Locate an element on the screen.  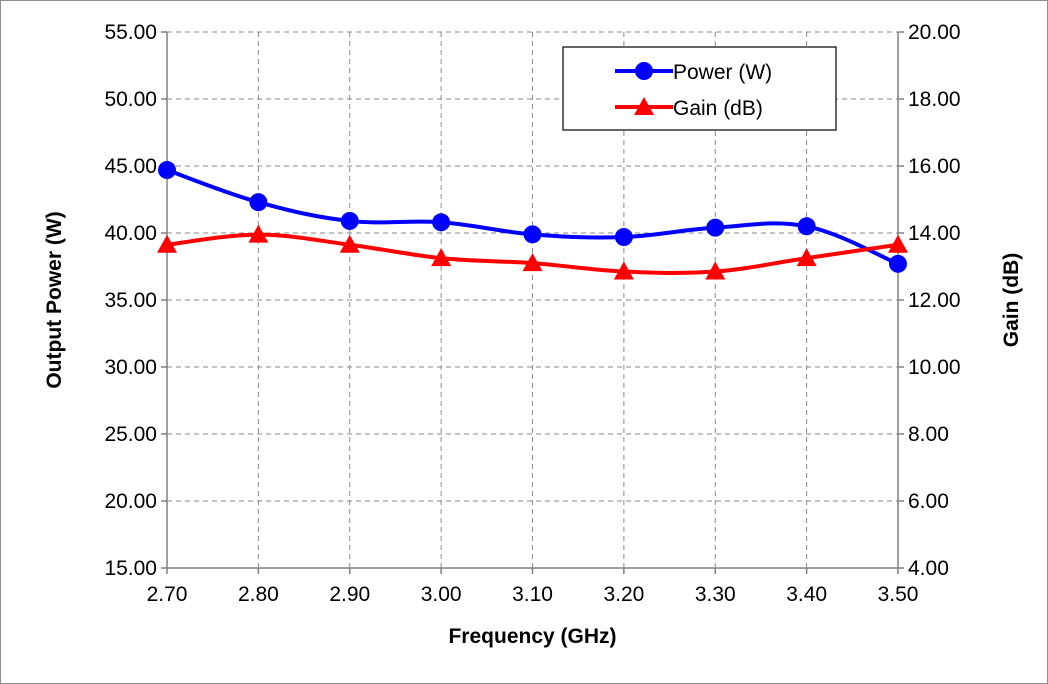
y2-tick-label: 10.00 is located at coordinates (934, 367).